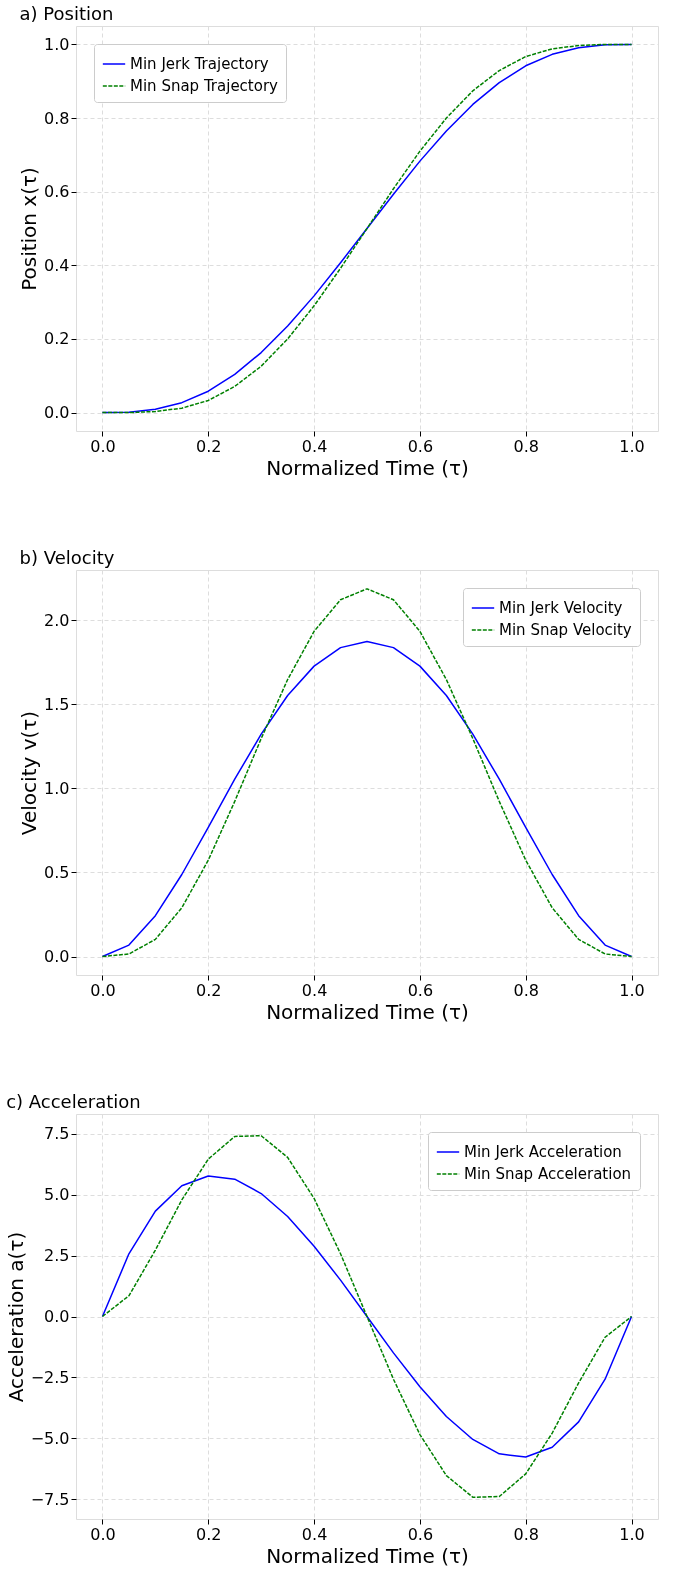  Describe the element at coordinates (29, 229) in the screenshot. I see `y-axis-title: Position x(τ)` at that location.